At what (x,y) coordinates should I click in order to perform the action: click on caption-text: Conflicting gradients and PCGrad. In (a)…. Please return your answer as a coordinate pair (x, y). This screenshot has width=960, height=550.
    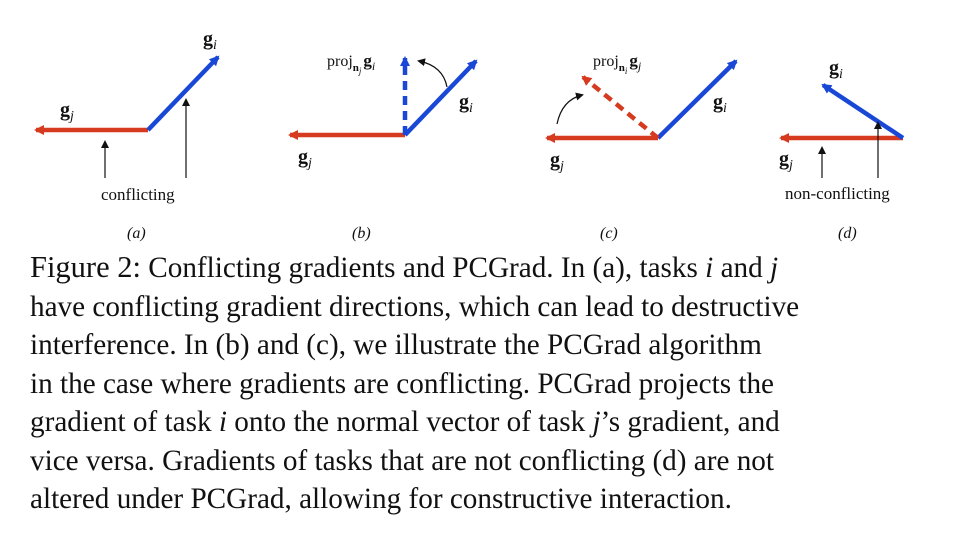
    Looking at the image, I should click on (423, 268).